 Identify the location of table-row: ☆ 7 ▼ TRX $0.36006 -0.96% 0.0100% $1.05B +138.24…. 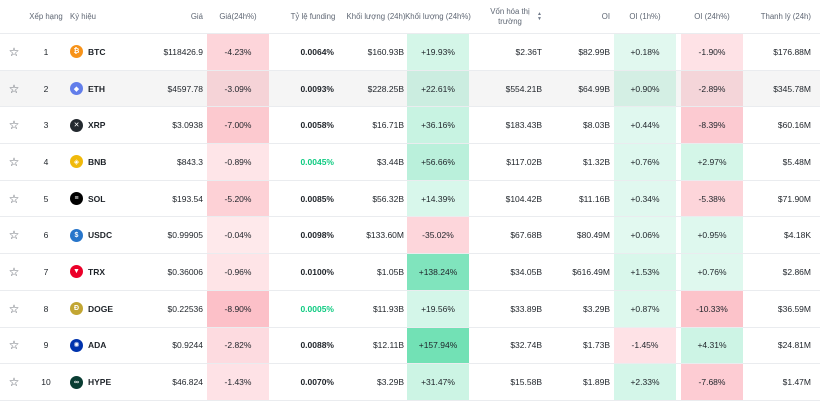
(410, 272).